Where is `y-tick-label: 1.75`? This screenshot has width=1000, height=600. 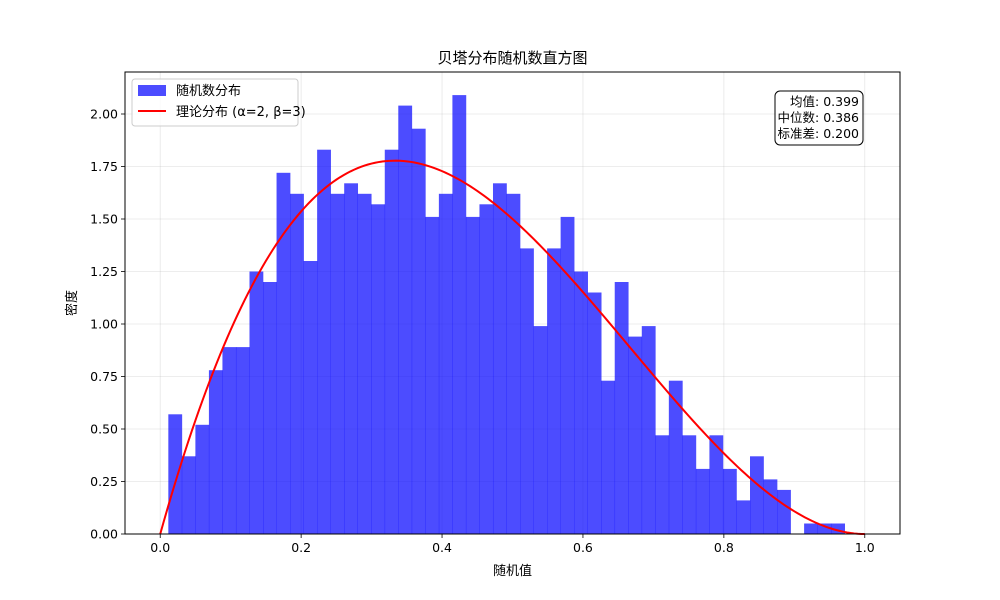
y-tick-label: 1.75 is located at coordinates (104, 166).